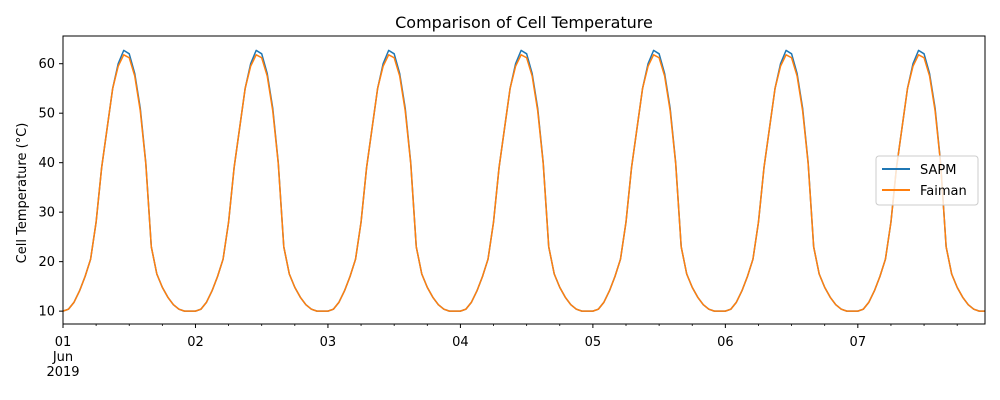 This screenshot has height=400, width=1000. Describe the element at coordinates (22, 193) in the screenshot. I see `y-axis-title: Cell Temperature (°C)` at that location.